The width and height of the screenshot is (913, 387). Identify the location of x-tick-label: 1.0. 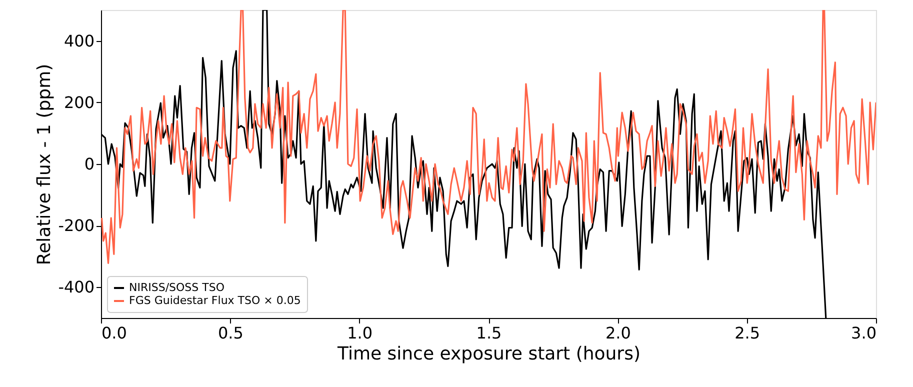
(360, 333).